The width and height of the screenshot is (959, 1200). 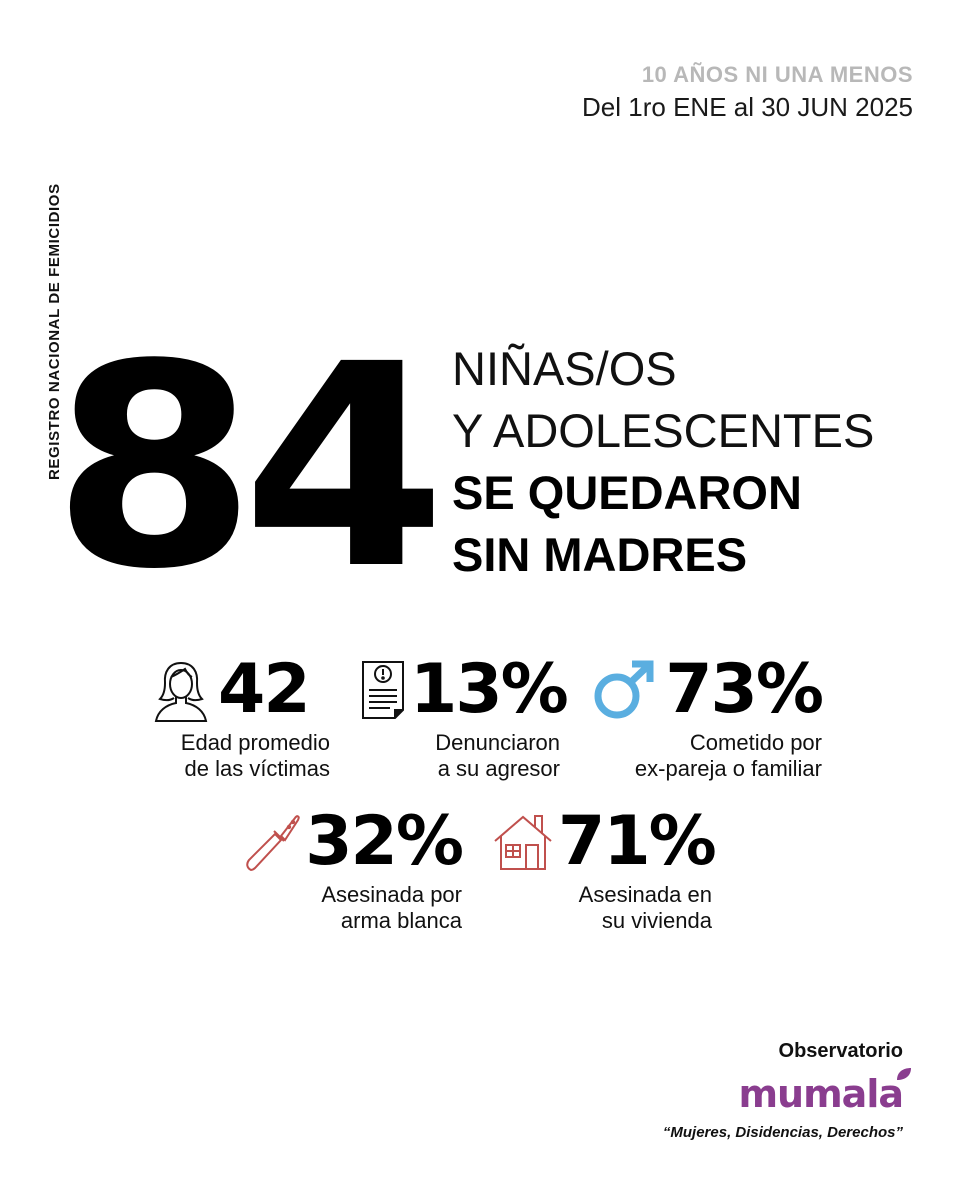 I want to click on stat-caption: Asesinada por arma blanca, so click(x=351, y=908).